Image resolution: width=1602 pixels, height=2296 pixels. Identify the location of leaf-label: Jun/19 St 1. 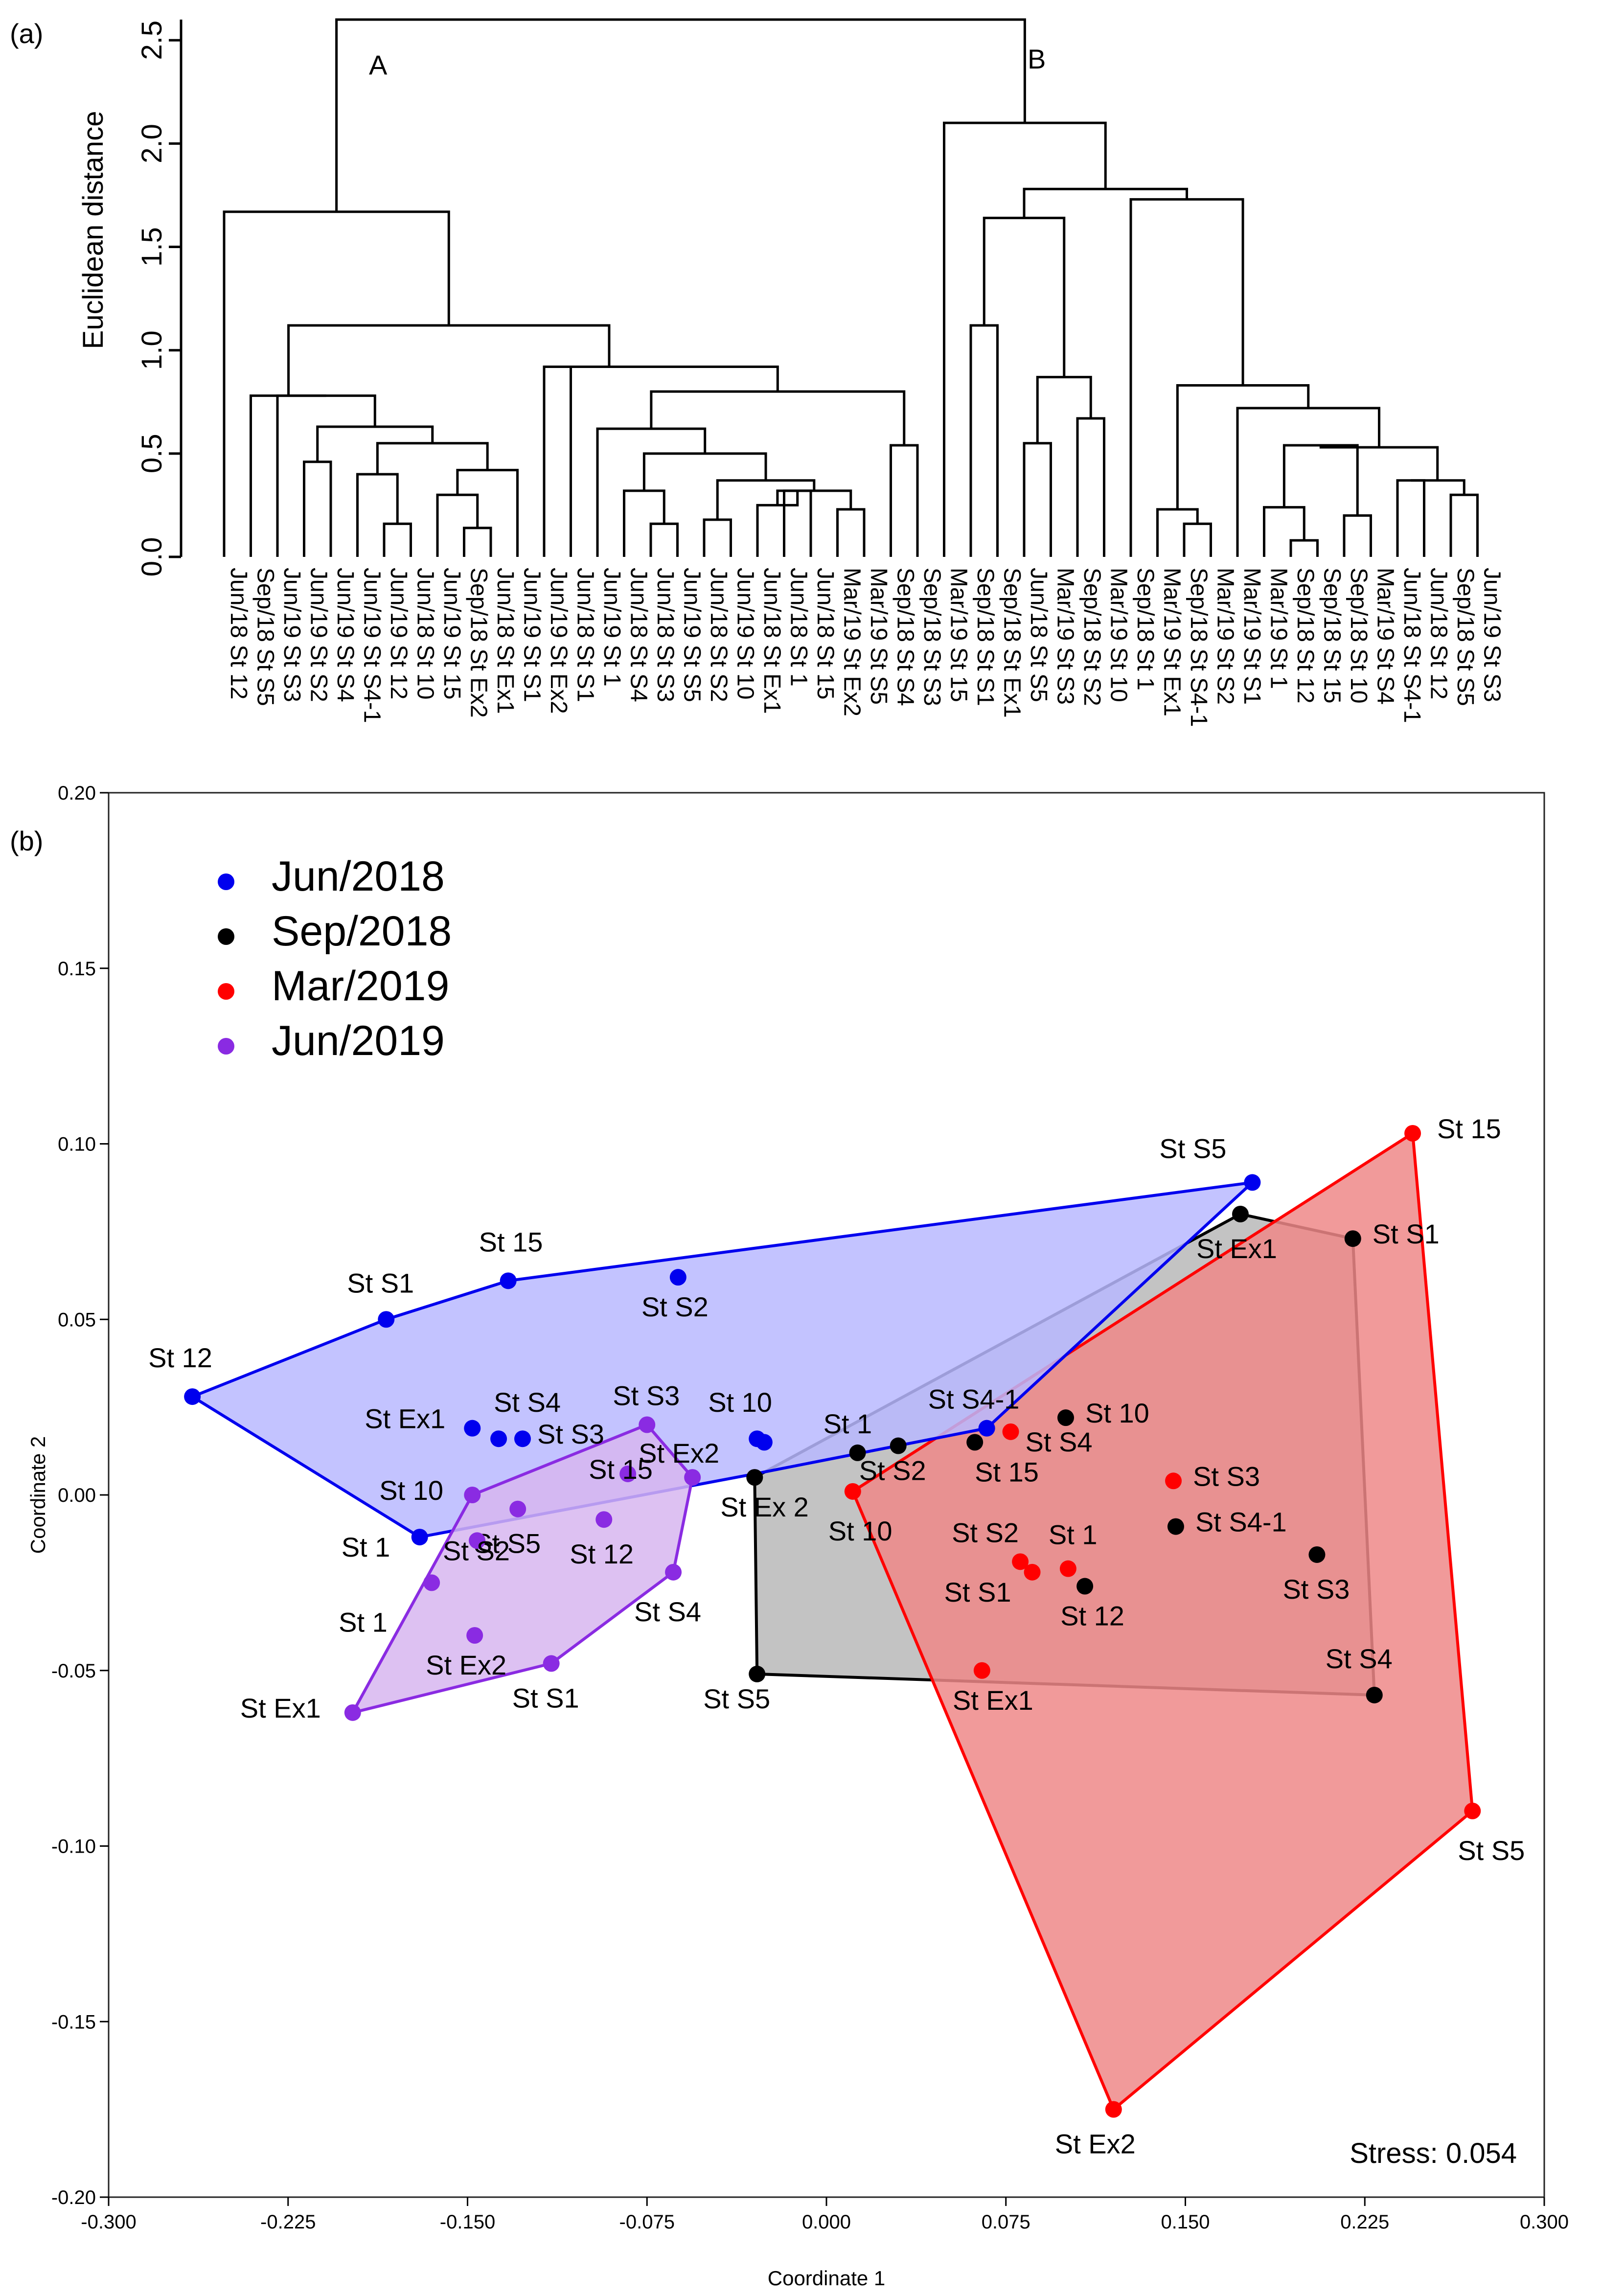
(612, 627).